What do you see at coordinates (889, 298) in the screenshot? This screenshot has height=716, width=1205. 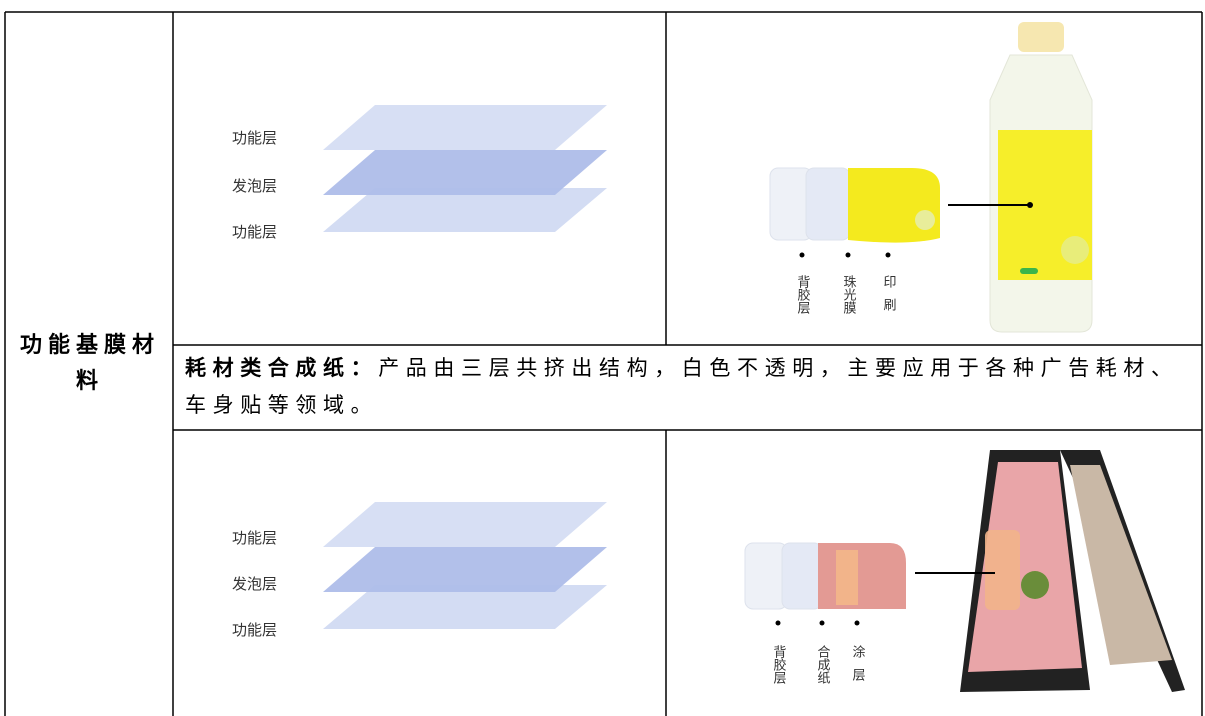 I see `sample-label: 印刷` at bounding box center [889, 298].